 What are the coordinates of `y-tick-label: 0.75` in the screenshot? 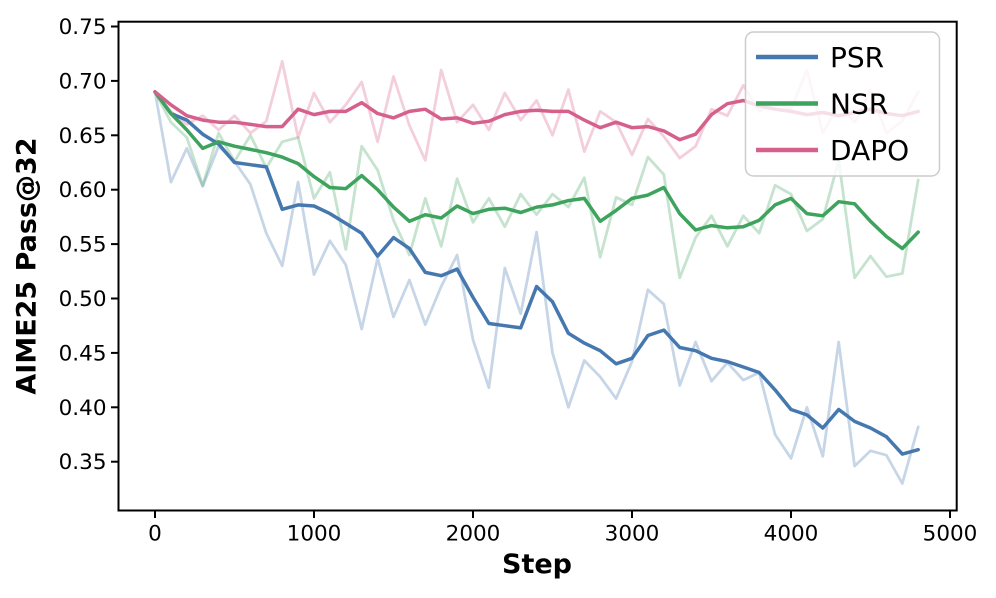 It's located at (83, 27).